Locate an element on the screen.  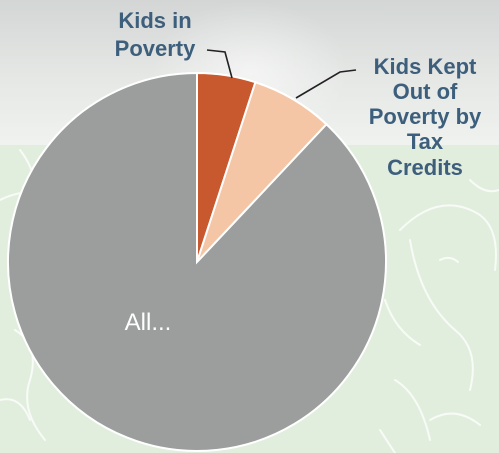
leader-line-kids-kept-out is located at coordinates (326, 84).